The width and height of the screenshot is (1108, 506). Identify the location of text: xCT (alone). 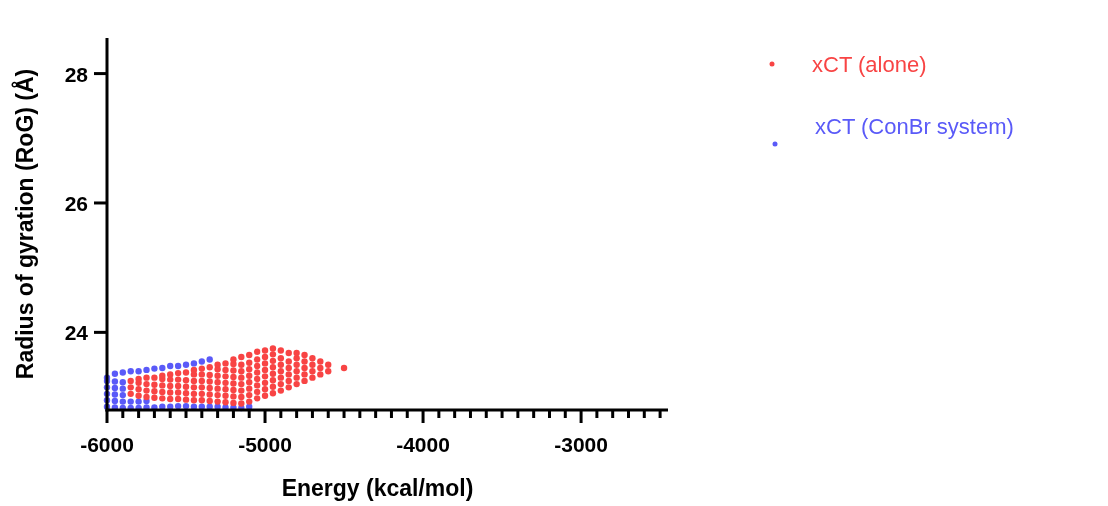
(869, 64).